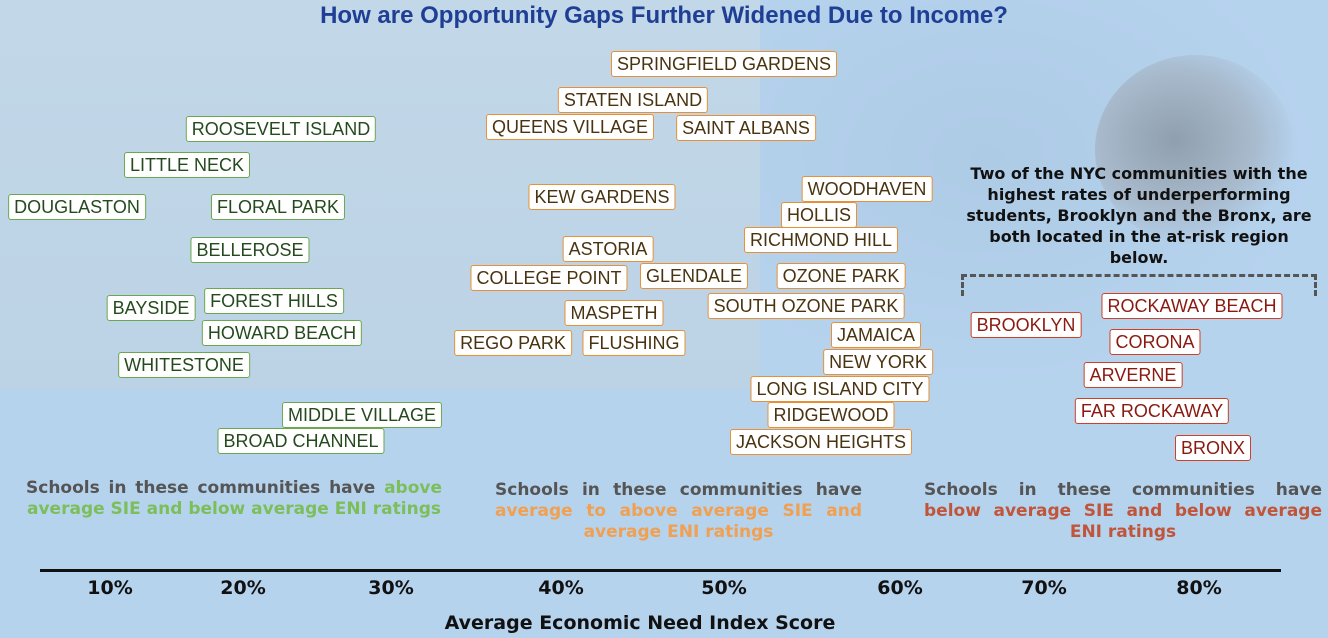 This screenshot has width=1328, height=638. Describe the element at coordinates (184, 365) in the screenshot. I see `community-label: WHITESTONE` at that location.